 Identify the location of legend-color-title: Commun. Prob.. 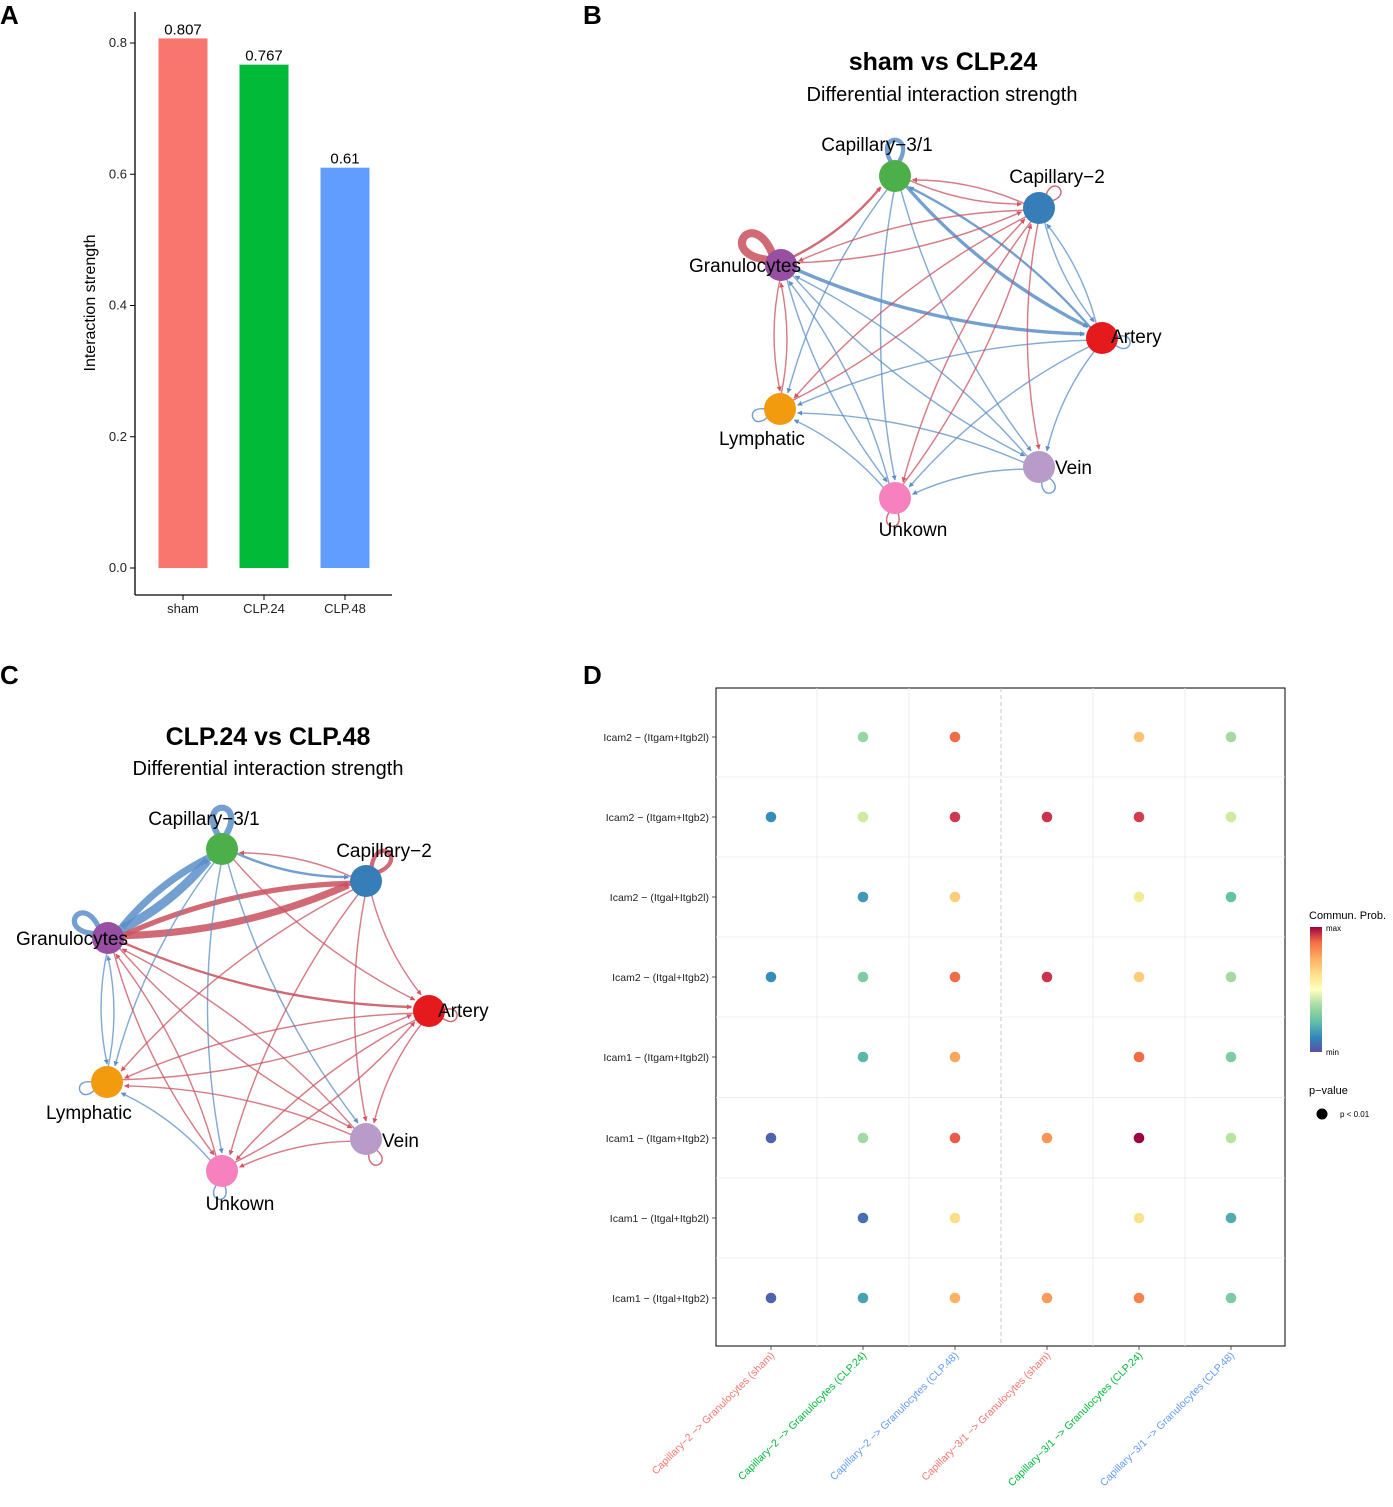
(1347, 916).